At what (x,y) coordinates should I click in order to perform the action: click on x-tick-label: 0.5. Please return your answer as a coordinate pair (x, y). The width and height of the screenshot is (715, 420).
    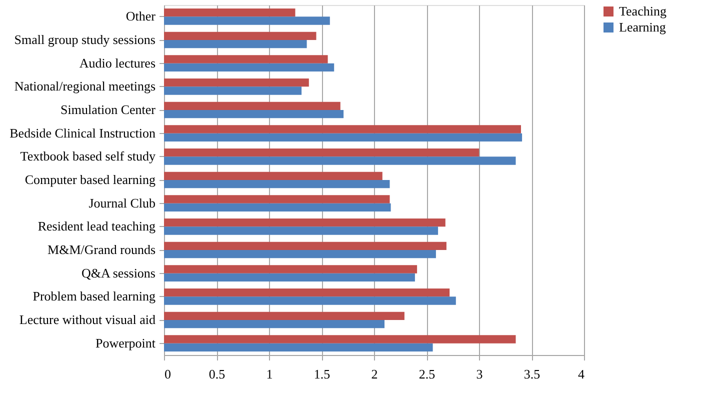
    Looking at the image, I should click on (217, 374).